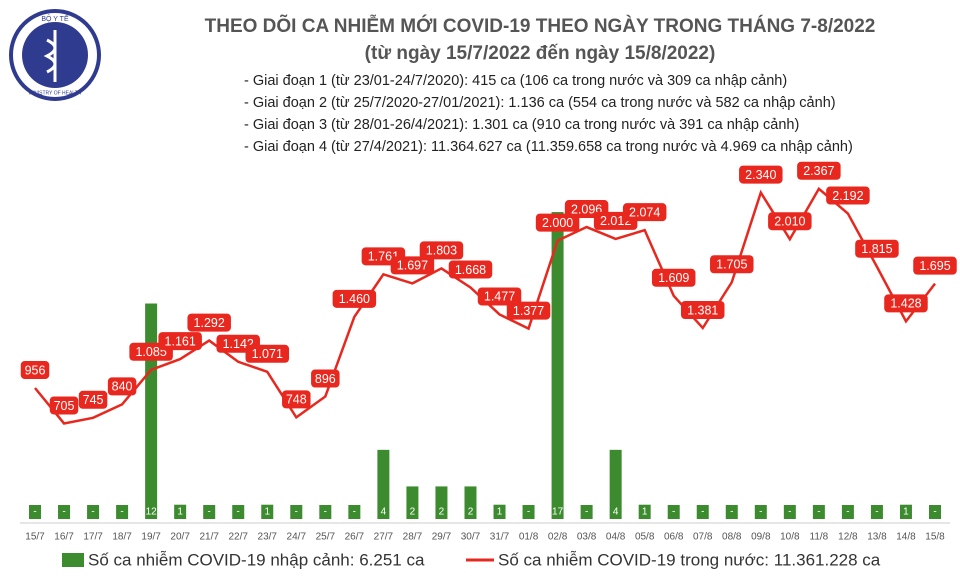 The height and width of the screenshot is (576, 960). Describe the element at coordinates (238, 537) in the screenshot. I see `x-tick-label: 22/7` at that location.